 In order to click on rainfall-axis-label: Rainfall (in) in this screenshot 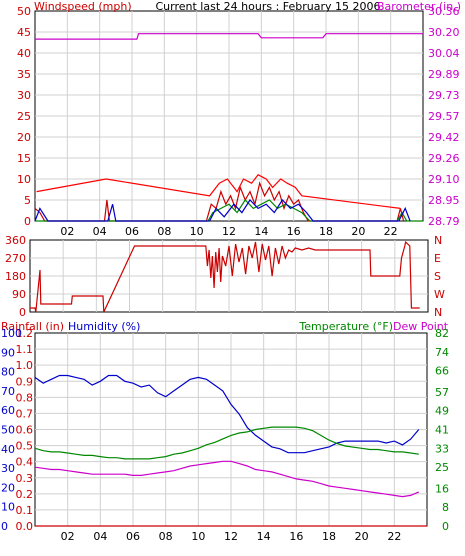, I will do `click(32, 326)`.